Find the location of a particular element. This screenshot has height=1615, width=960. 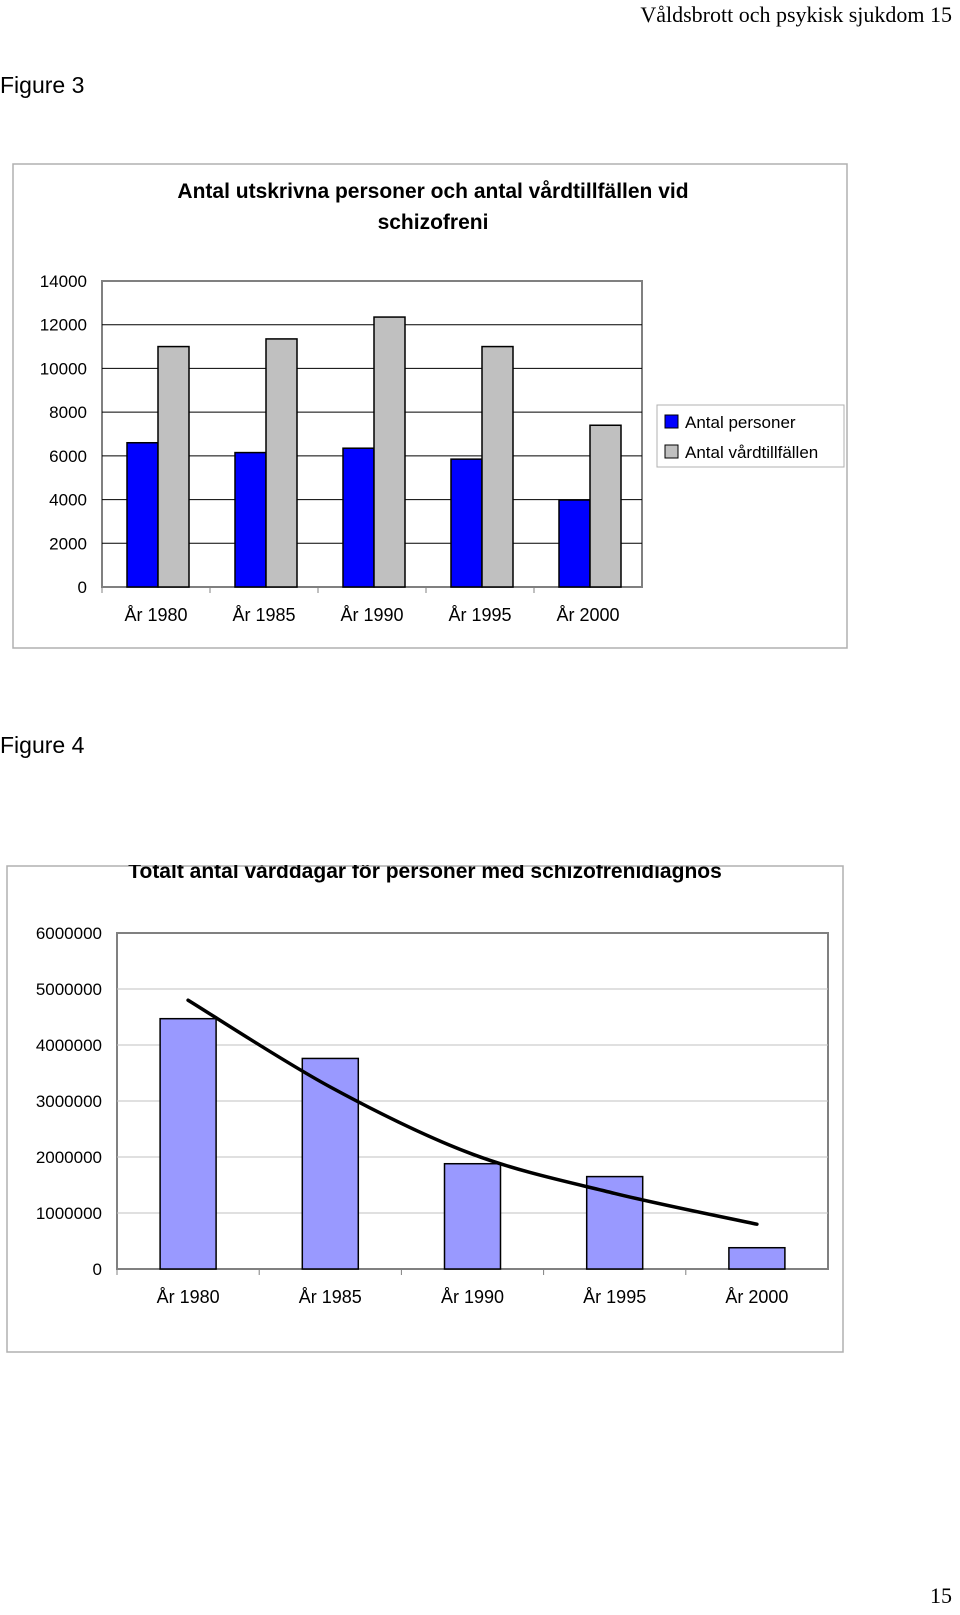

y-tick-label: 6000 is located at coordinates (68, 456).